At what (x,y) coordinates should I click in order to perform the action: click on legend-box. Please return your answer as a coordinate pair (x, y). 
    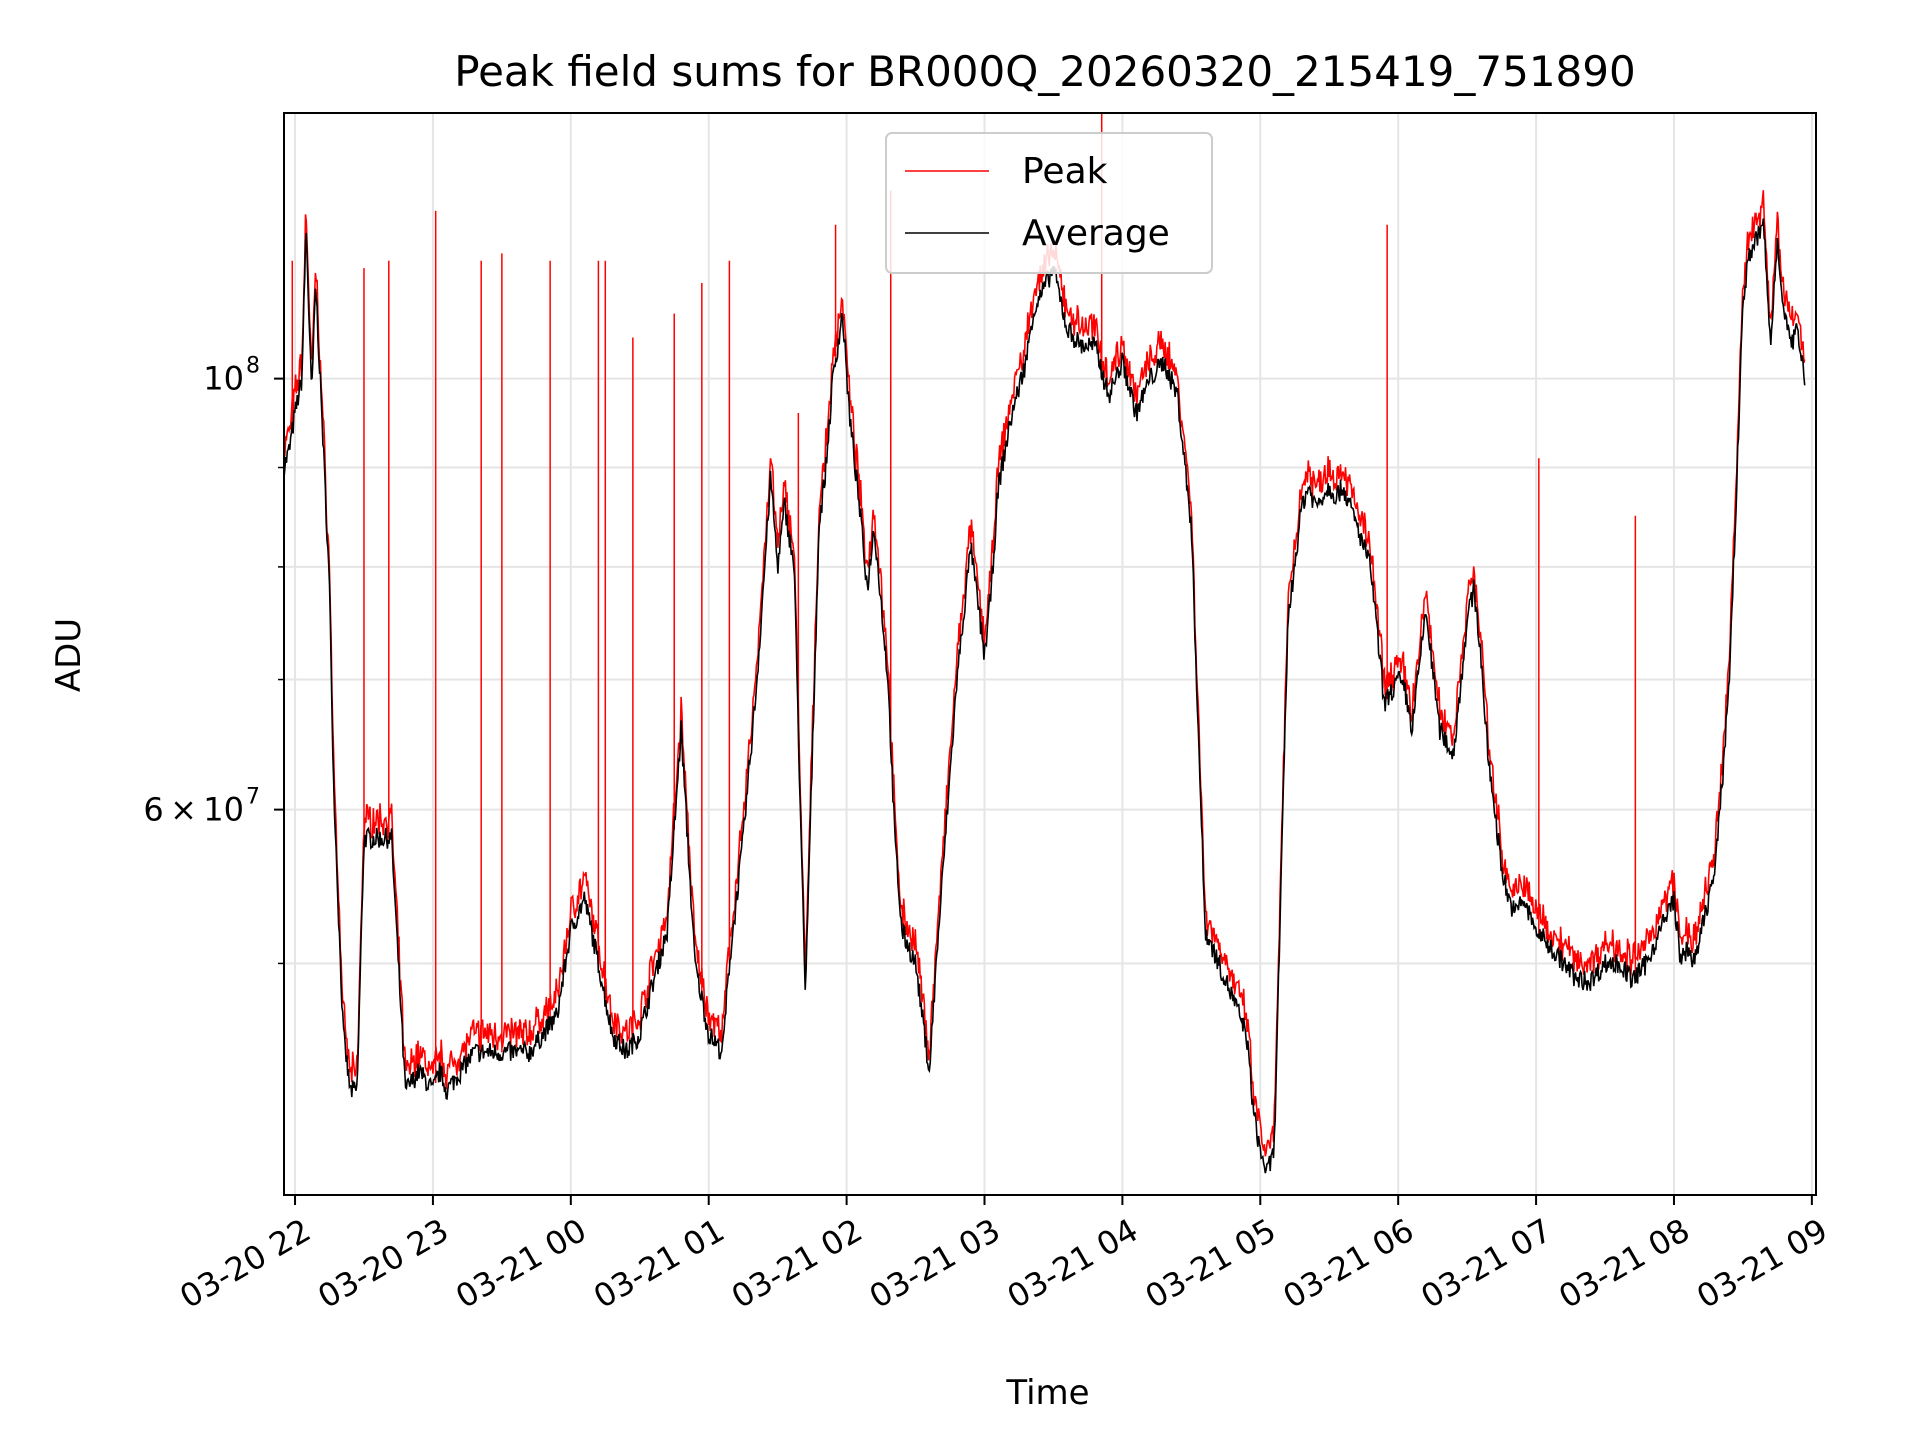
    Looking at the image, I should click on (1049, 203).